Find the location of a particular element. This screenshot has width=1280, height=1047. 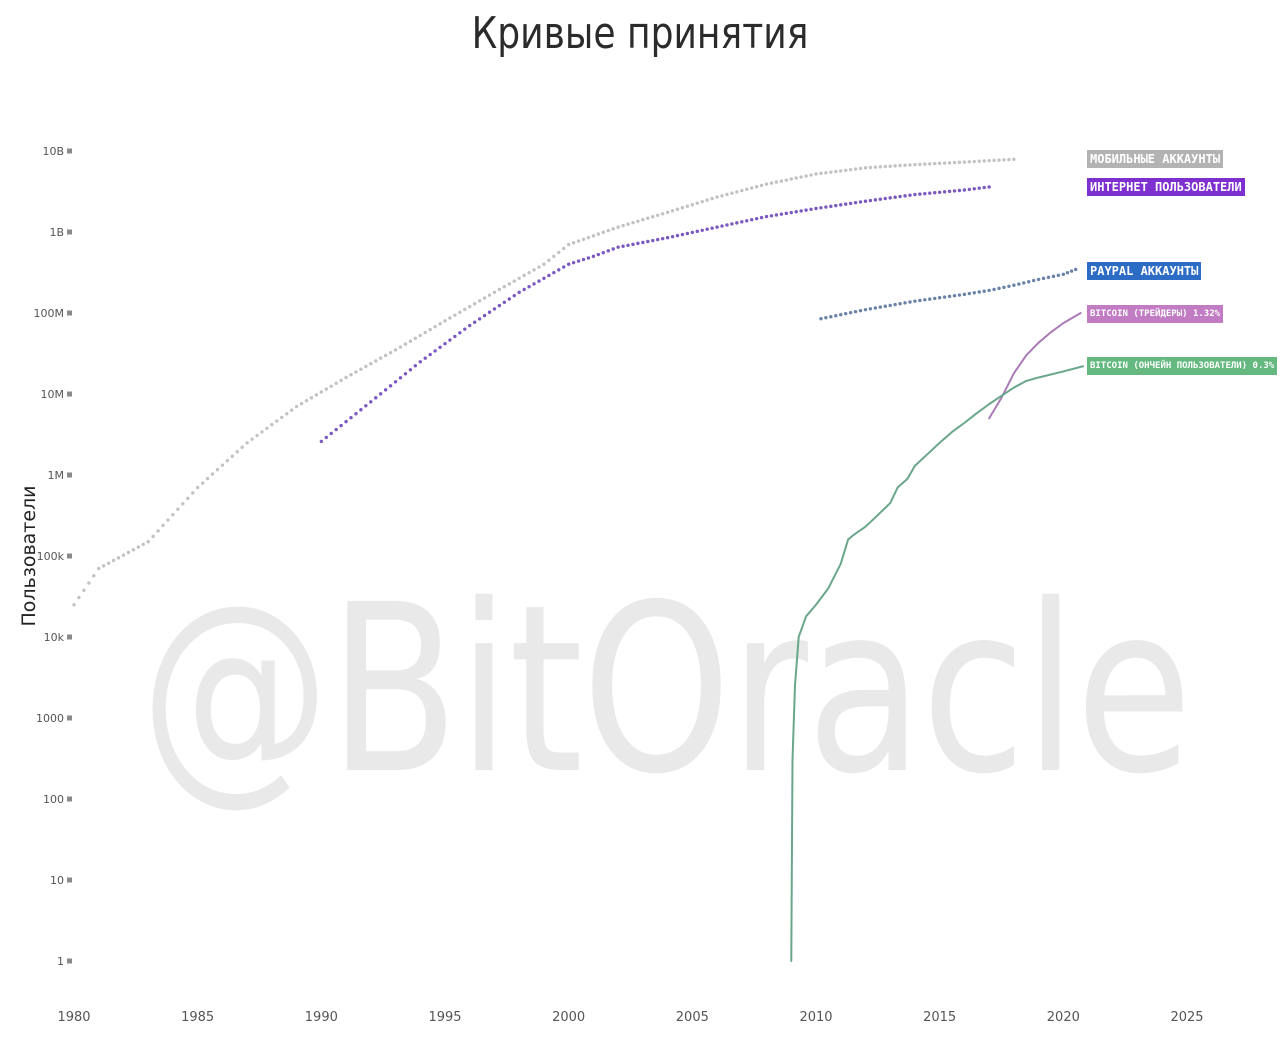

y-tick-label: 10 is located at coordinates (57, 880).